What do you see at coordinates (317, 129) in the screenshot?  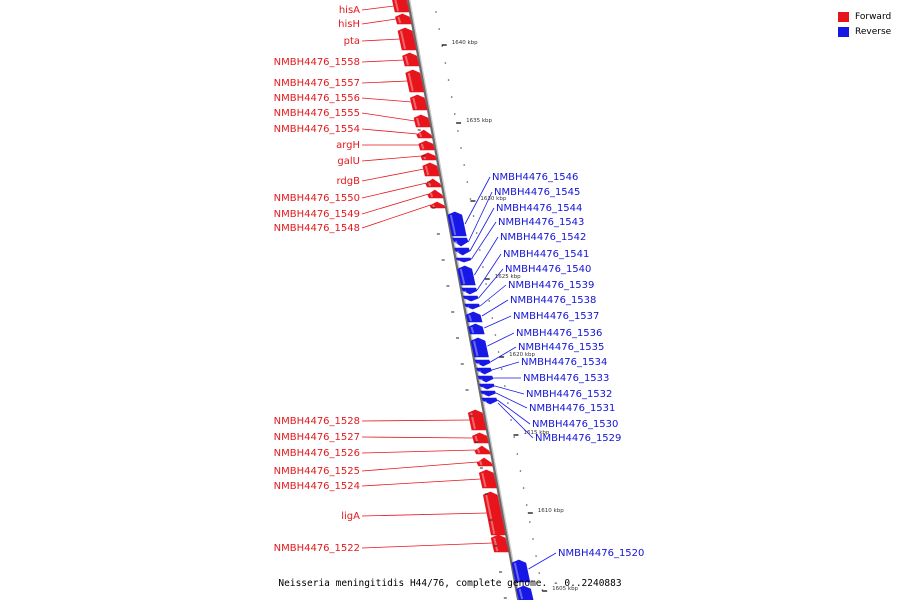 I see `forward-gene-label: NMBH4476_1554` at bounding box center [317, 129].